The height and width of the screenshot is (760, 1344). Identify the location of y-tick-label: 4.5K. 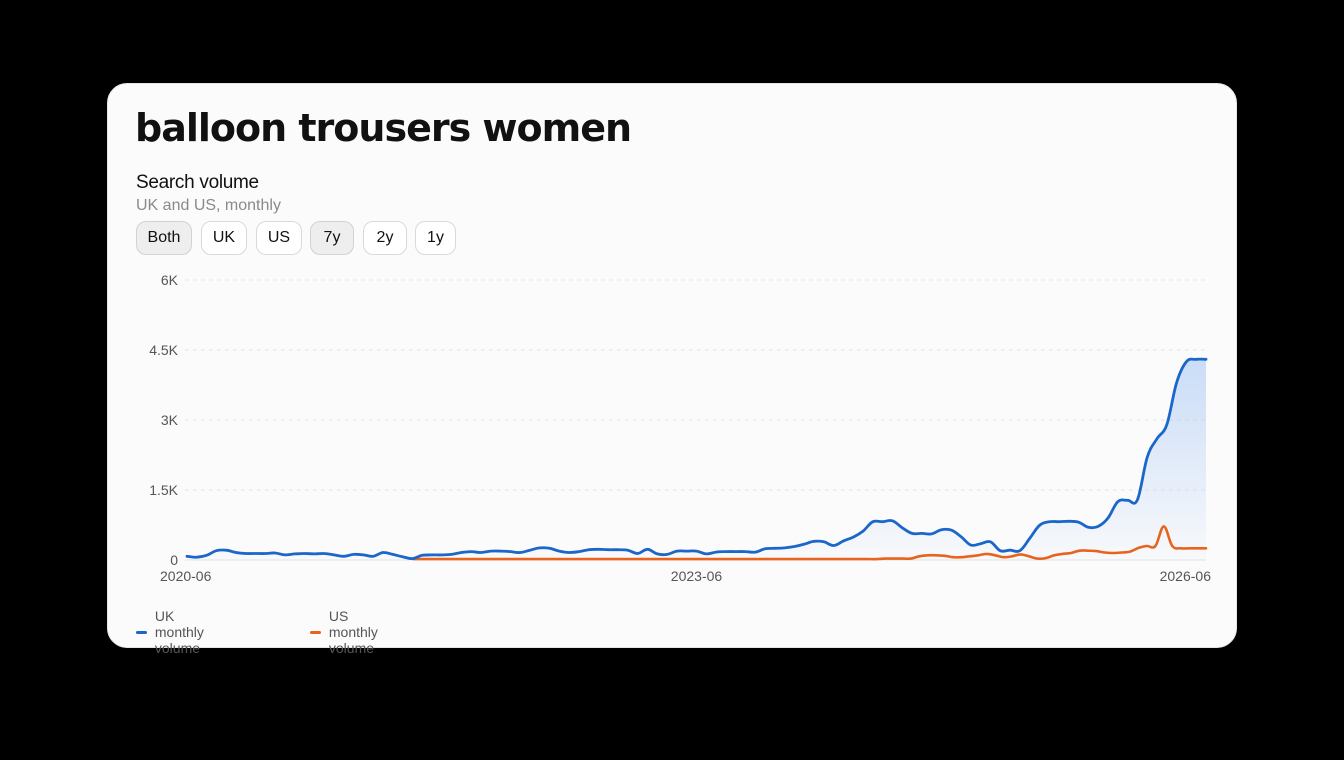
(163, 350).